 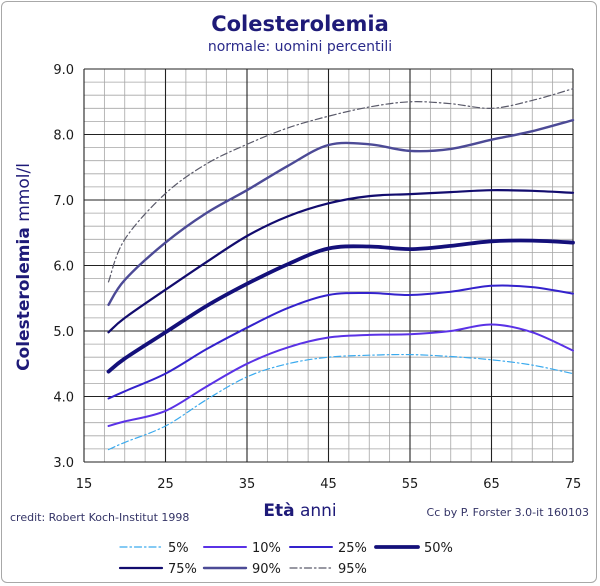 What do you see at coordinates (438, 548) in the screenshot?
I see `legend-label-p50: 50%` at bounding box center [438, 548].